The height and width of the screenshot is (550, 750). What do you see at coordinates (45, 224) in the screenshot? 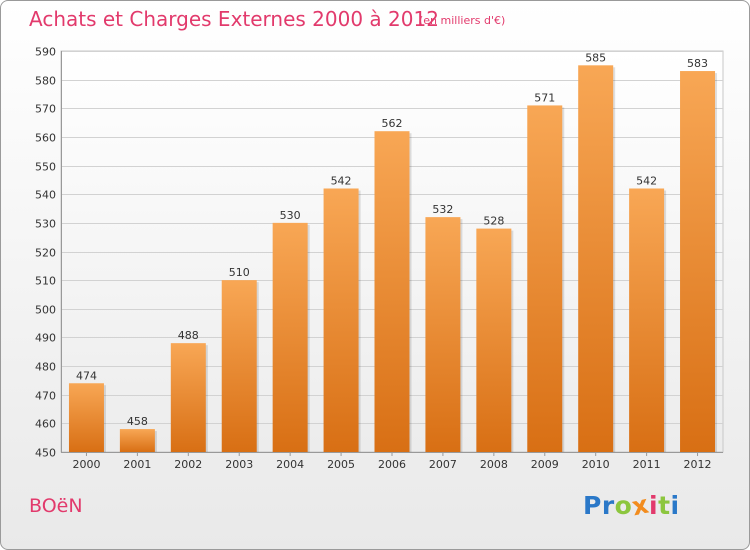
I see `y-tick-label: 530` at bounding box center [45, 224].